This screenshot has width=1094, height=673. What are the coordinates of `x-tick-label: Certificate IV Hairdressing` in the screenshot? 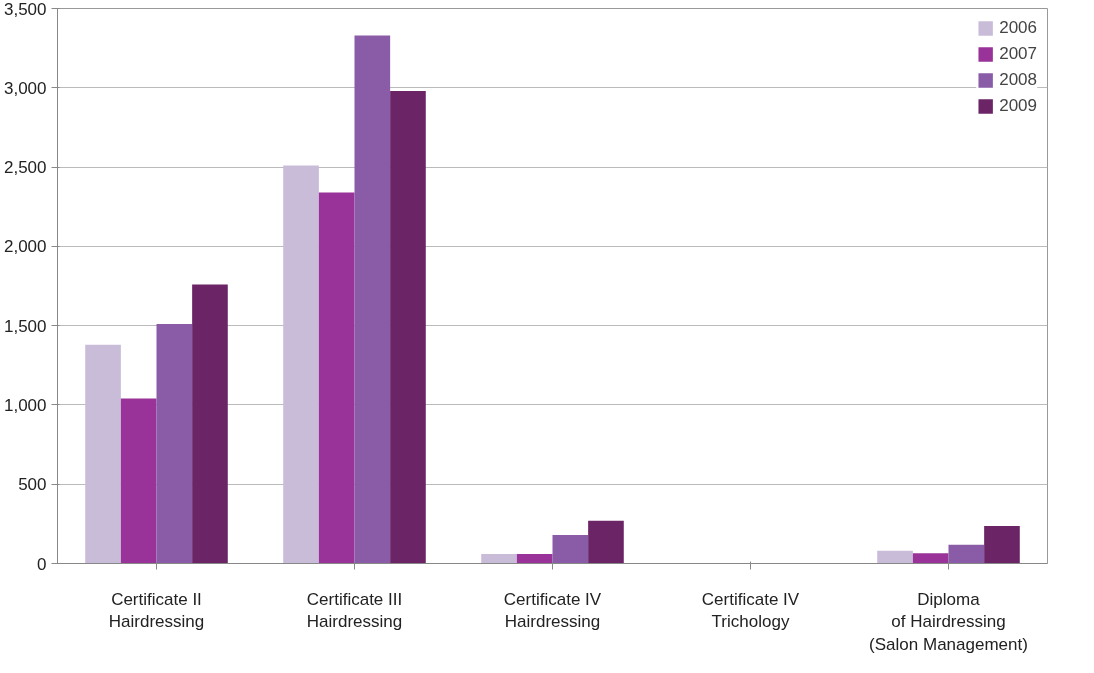 It's located at (552, 610).